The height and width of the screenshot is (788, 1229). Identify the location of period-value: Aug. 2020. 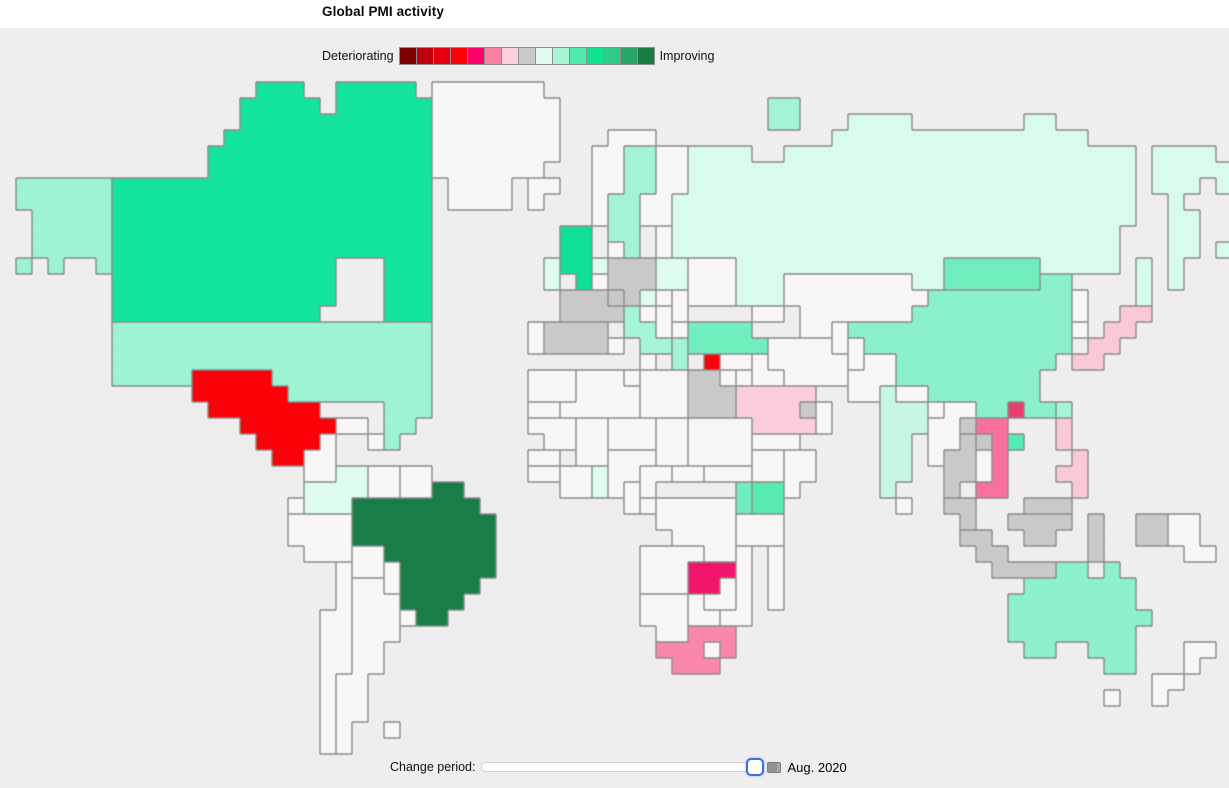
(817, 767).